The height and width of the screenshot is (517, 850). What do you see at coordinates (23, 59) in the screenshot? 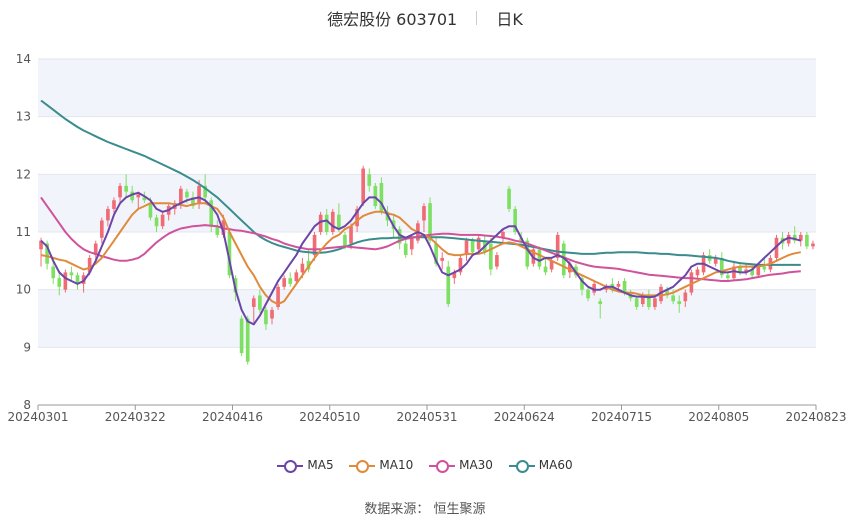
I see `y-tick-label: 14` at bounding box center [23, 59].